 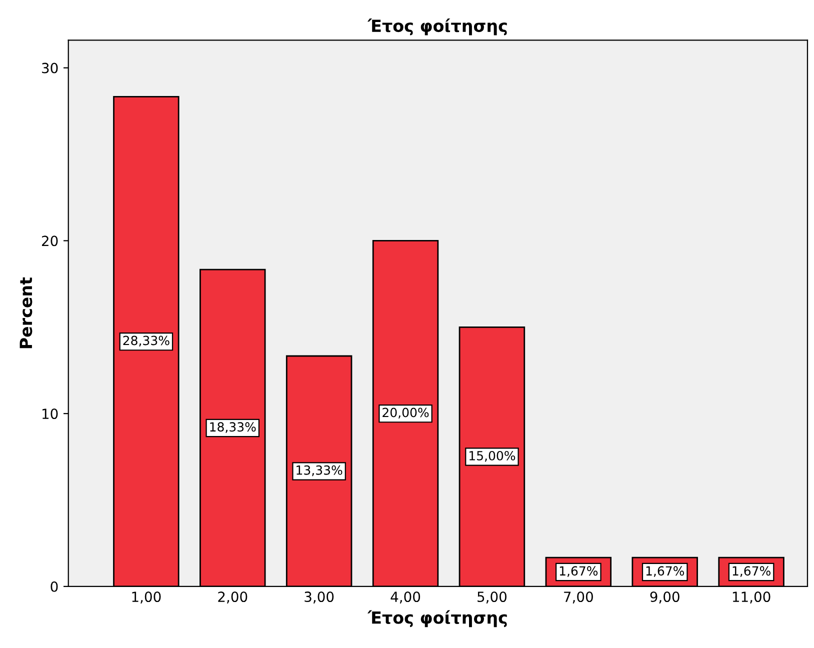 What do you see at coordinates (233, 427) in the screenshot?
I see `data-label: 18,33%` at bounding box center [233, 427].